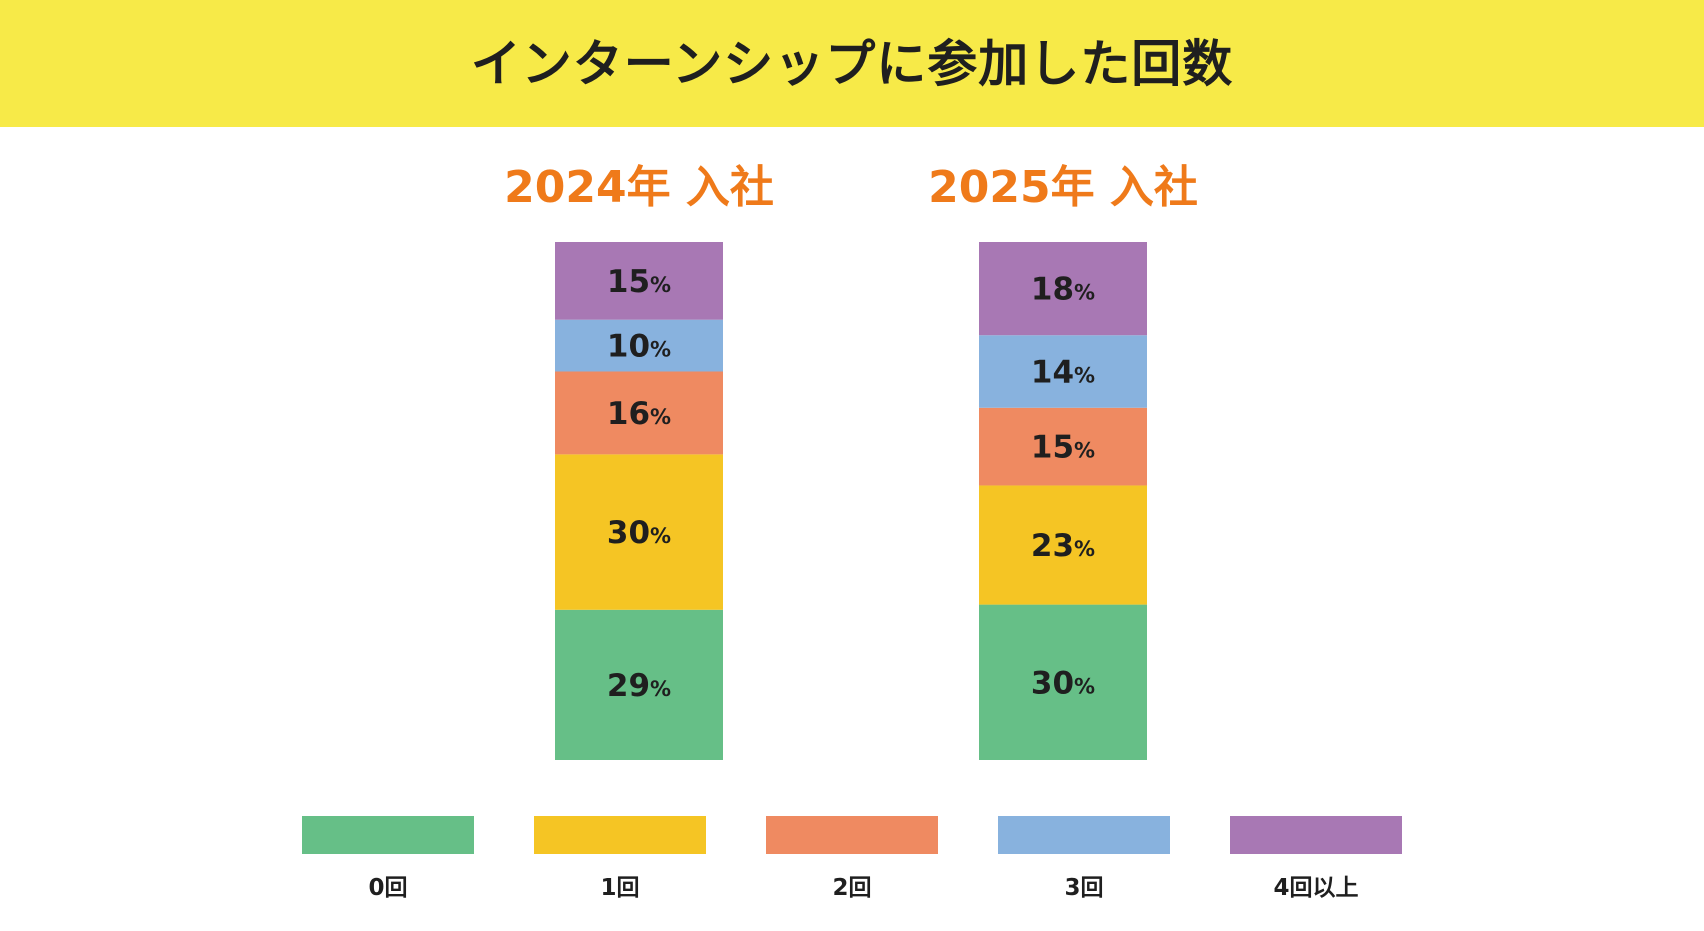 The image size is (1704, 931). I want to click on data-label-0-4: 15%, so click(639, 282).